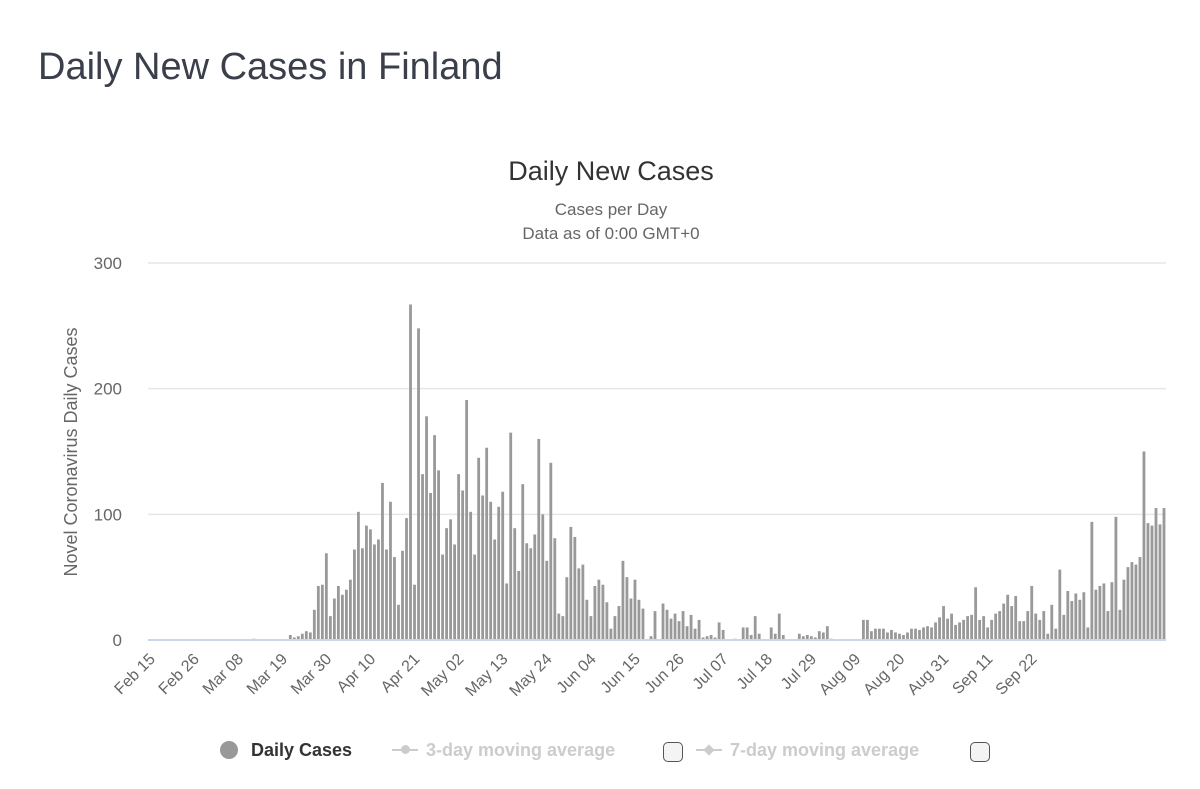 Image resolution: width=1200 pixels, height=789 pixels. What do you see at coordinates (673, 752) in the screenshot?
I see `legend-toggle-checkbox-3-day` at bounding box center [673, 752].